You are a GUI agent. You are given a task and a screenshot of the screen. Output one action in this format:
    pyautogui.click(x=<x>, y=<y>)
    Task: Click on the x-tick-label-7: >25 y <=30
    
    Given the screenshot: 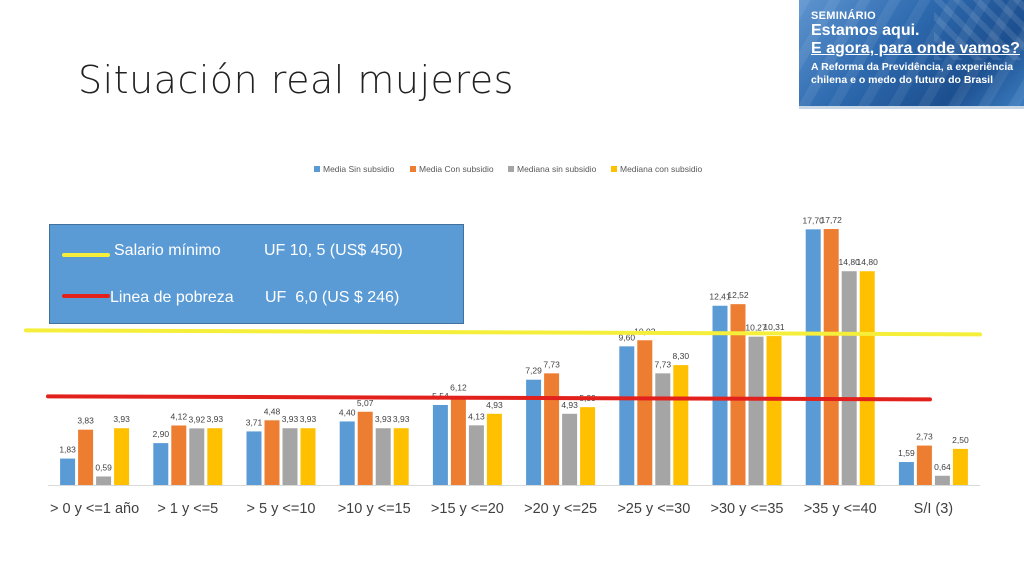 What is the action you would take?
    pyautogui.click(x=653, y=509)
    